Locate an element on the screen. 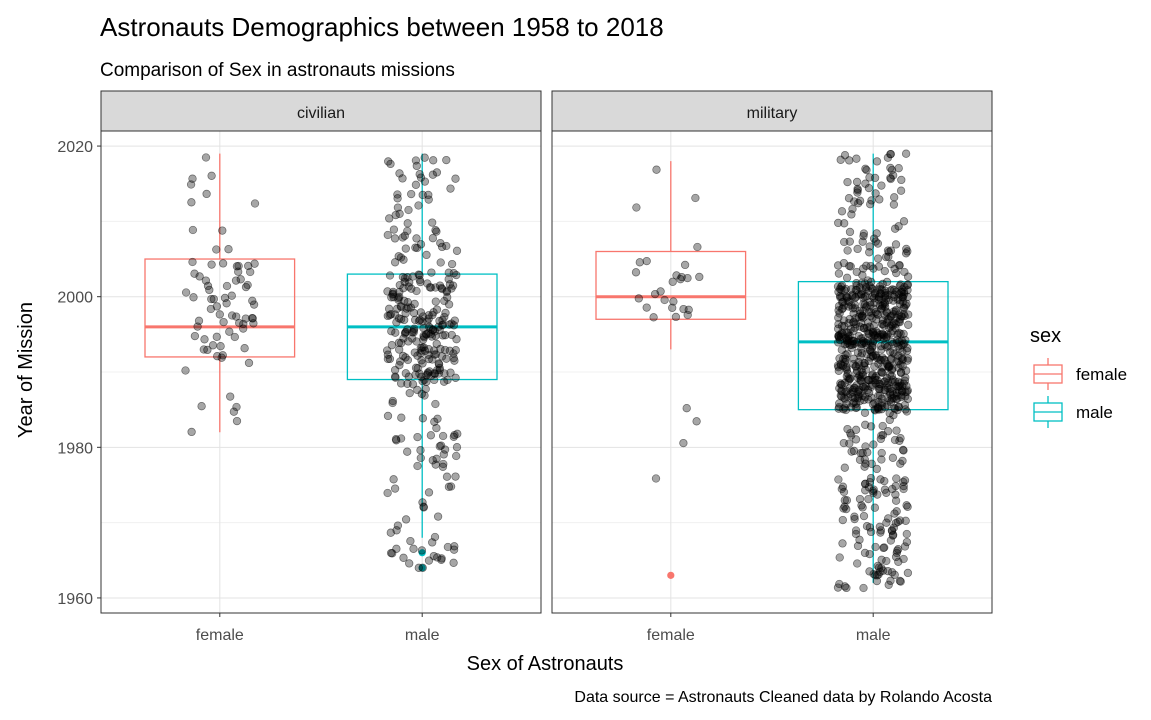  facet-strip is located at coordinates (772, 111).